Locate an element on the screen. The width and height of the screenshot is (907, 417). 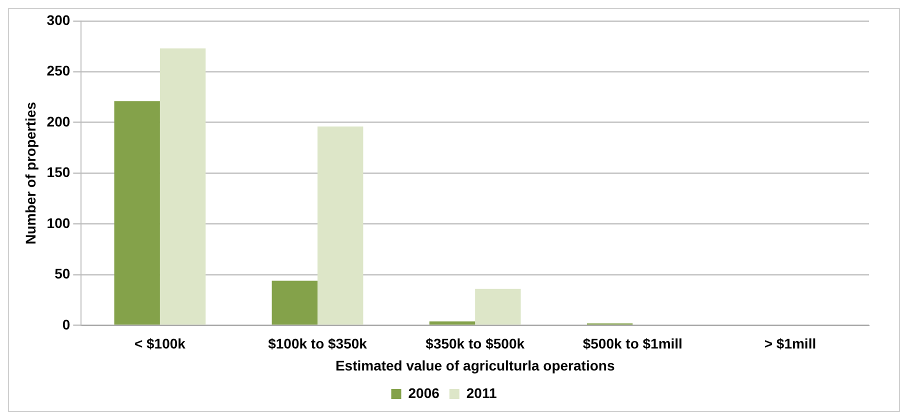
y-tick-label: 300 is located at coordinates (58, 20).